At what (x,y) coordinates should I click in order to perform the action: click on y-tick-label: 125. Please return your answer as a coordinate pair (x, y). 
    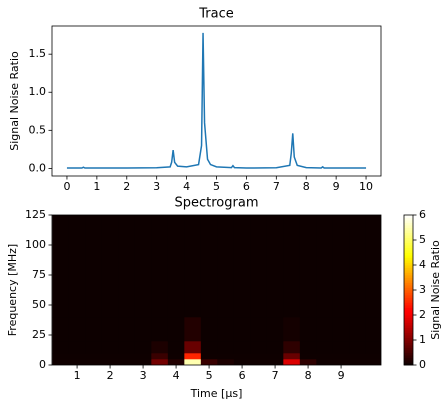
    Looking at the image, I should click on (35, 214).